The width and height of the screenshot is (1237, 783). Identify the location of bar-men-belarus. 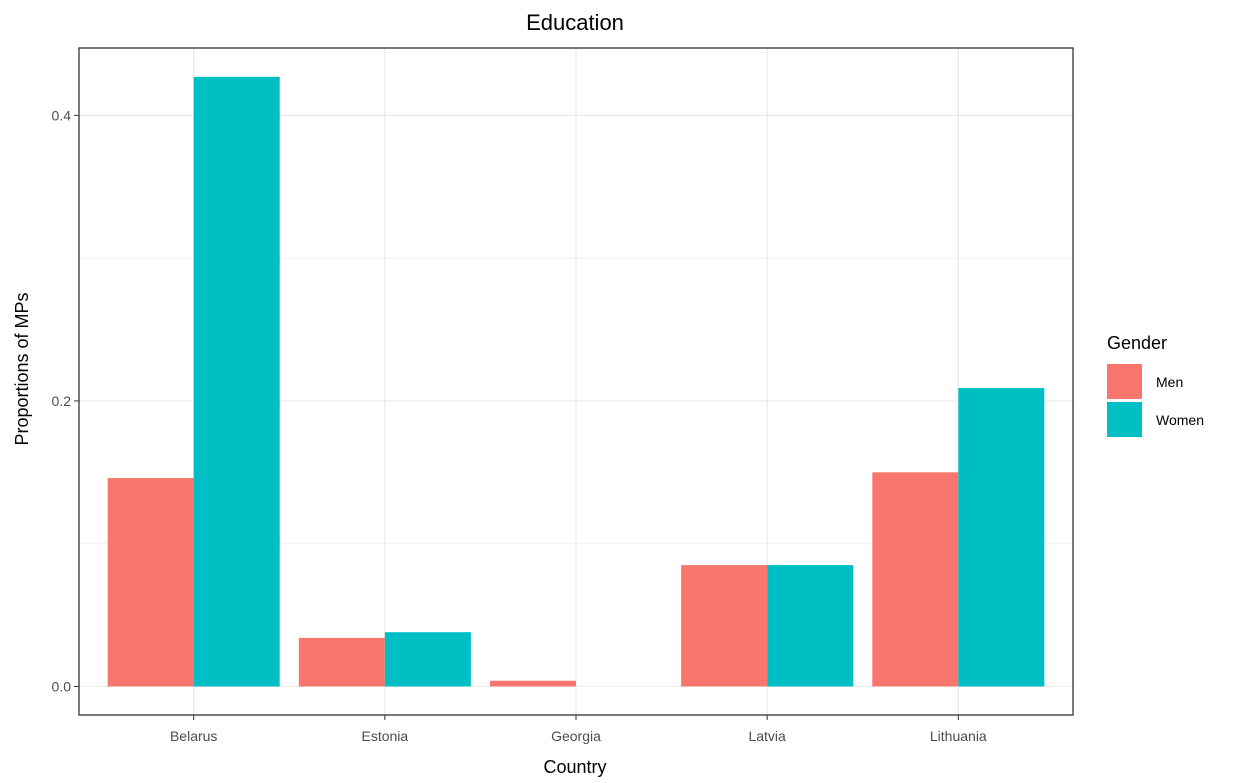
(150, 582).